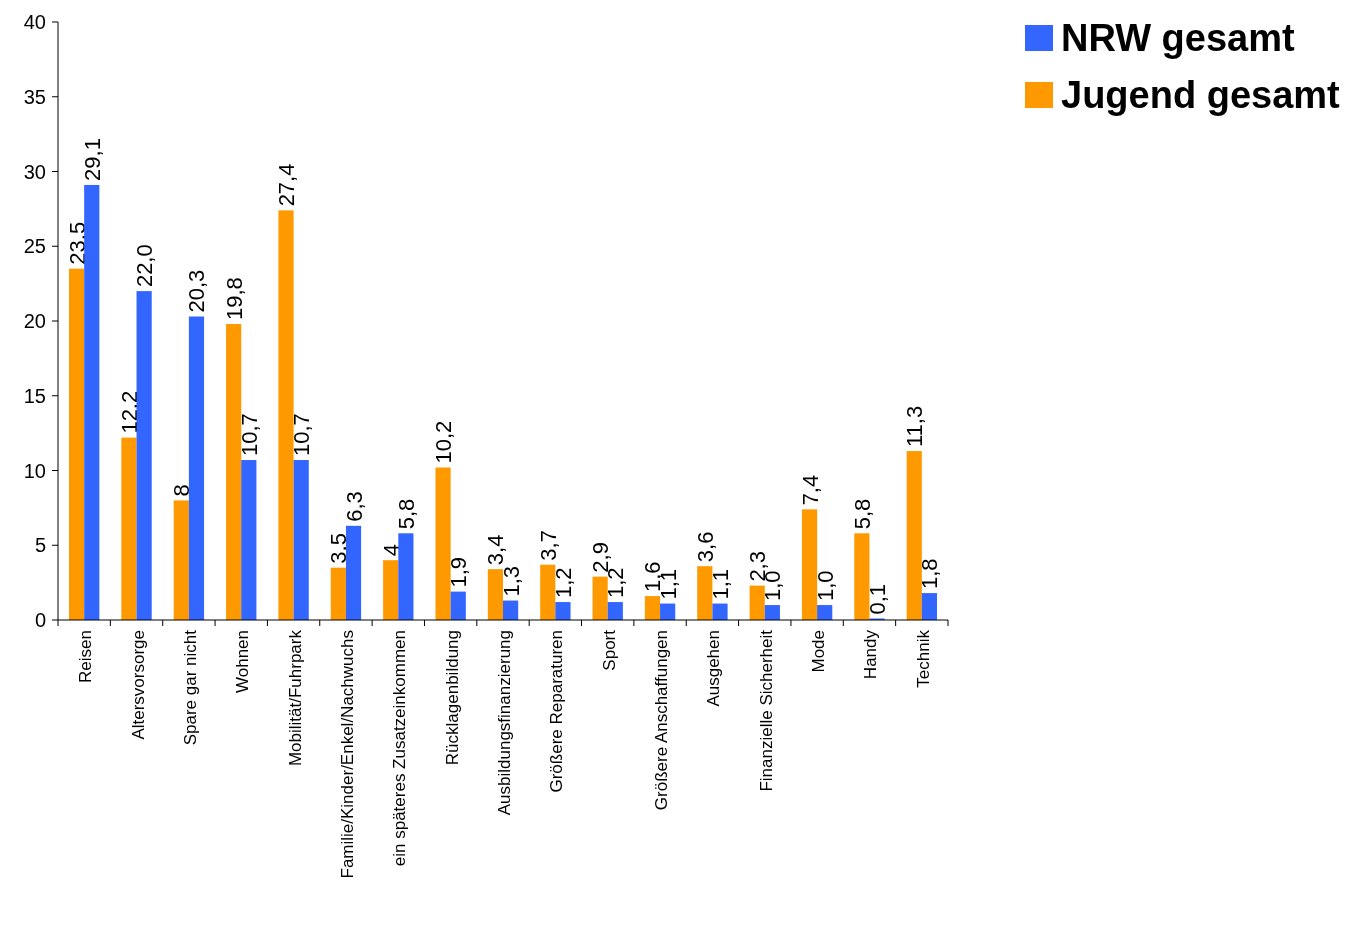 This screenshot has height=933, width=1365. I want to click on y-tick-label: 30, so click(34, 171).